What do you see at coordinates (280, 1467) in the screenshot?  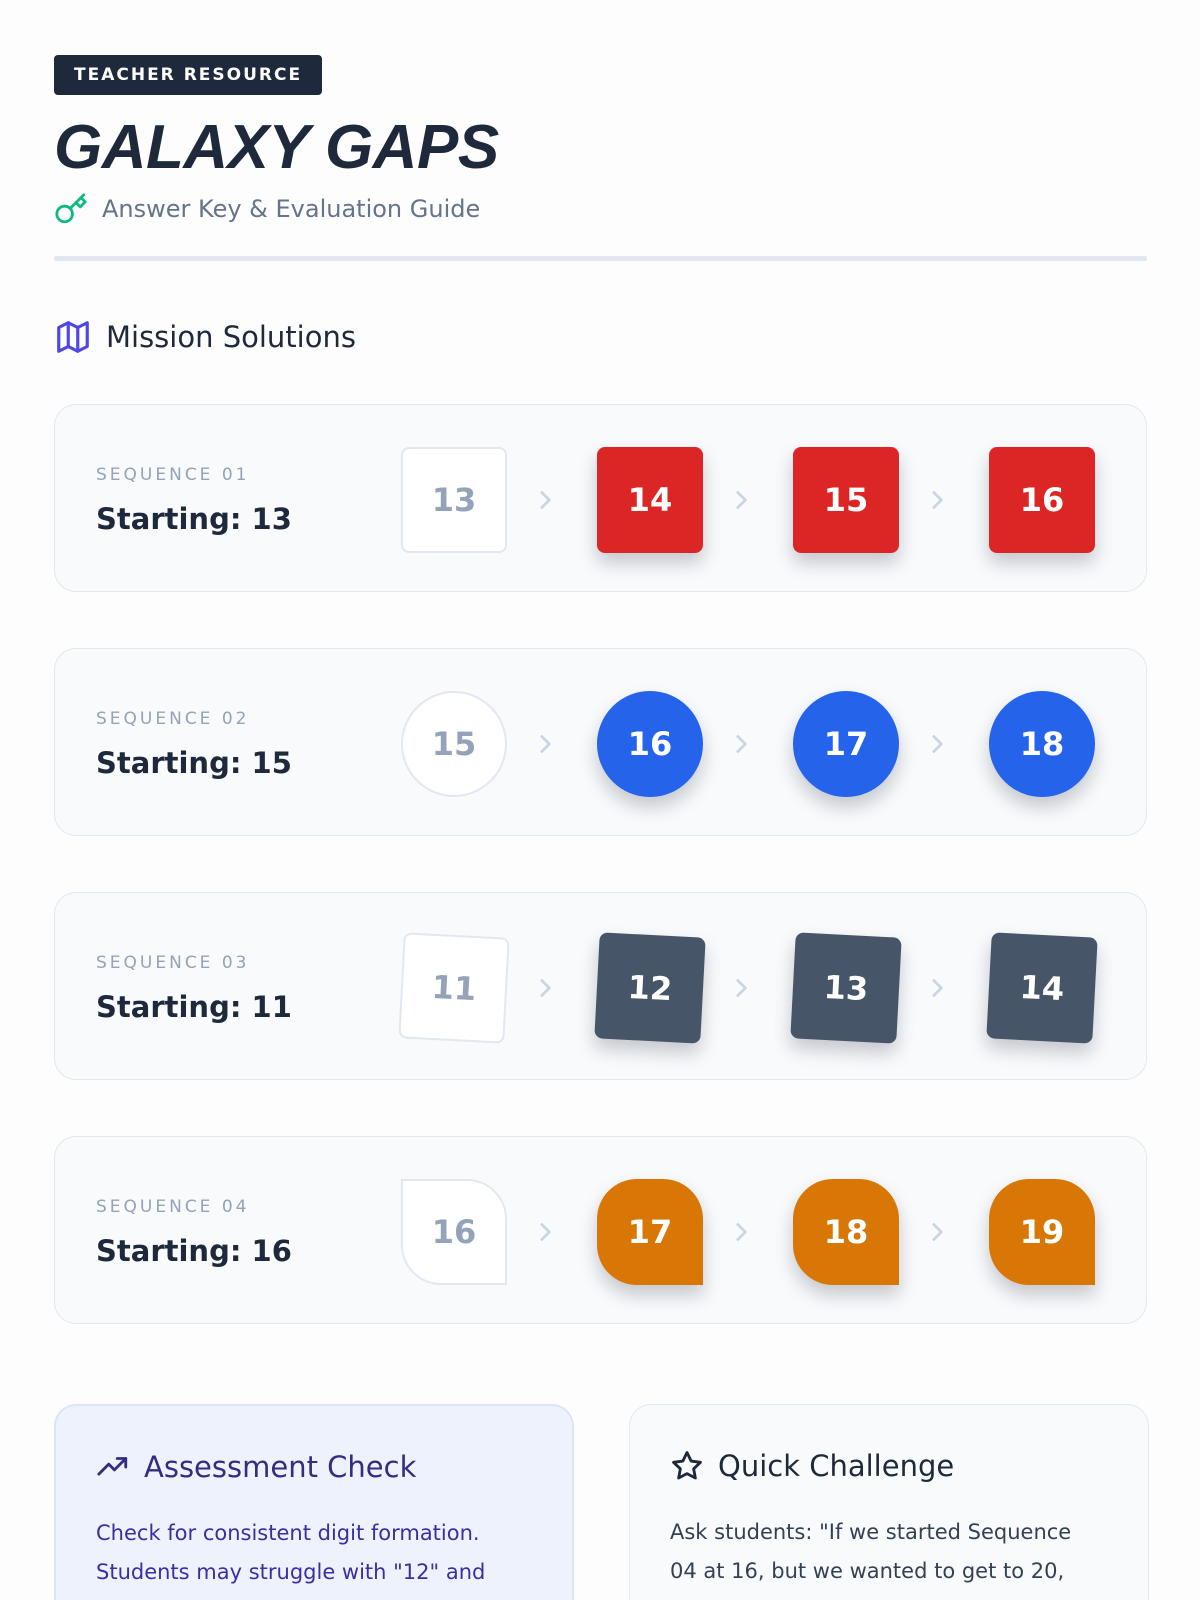 I see `assessment-check-title: Assessment Check` at bounding box center [280, 1467].